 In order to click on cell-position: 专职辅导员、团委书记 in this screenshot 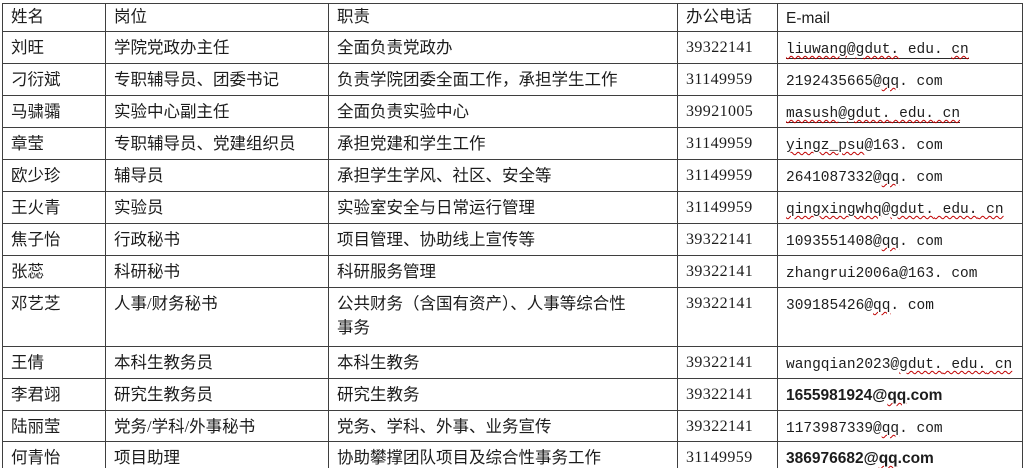, I will do `click(217, 79)`.